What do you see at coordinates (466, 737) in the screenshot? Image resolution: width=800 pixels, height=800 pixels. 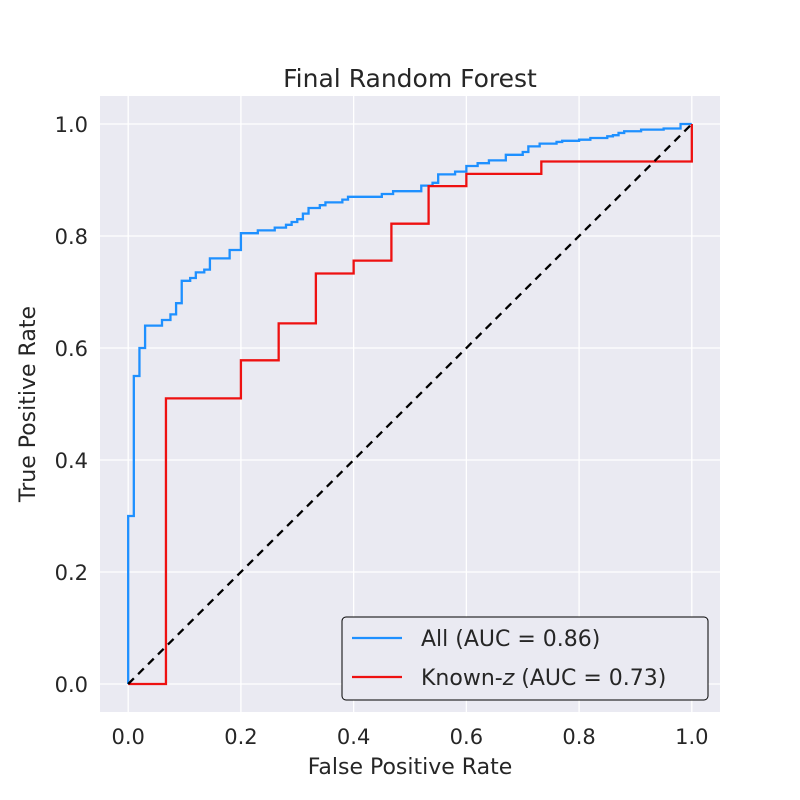 I see `x-tick-label: 0.6` at bounding box center [466, 737].